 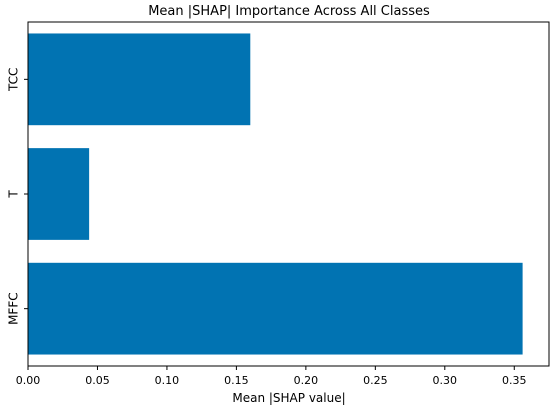 What do you see at coordinates (139, 79) in the screenshot?
I see `bar-tcc` at bounding box center [139, 79].